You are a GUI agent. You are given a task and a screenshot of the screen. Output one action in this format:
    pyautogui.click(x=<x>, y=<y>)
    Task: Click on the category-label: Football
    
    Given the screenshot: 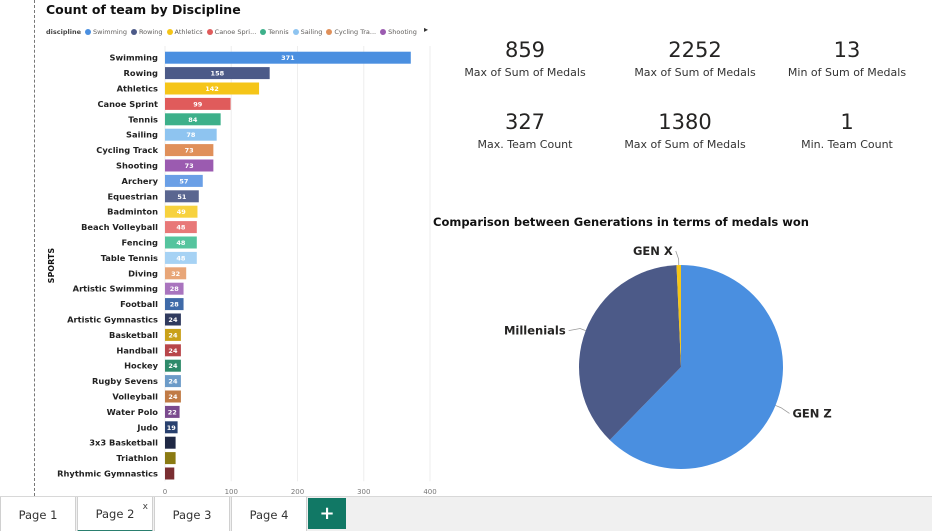 What is the action you would take?
    pyautogui.click(x=139, y=304)
    